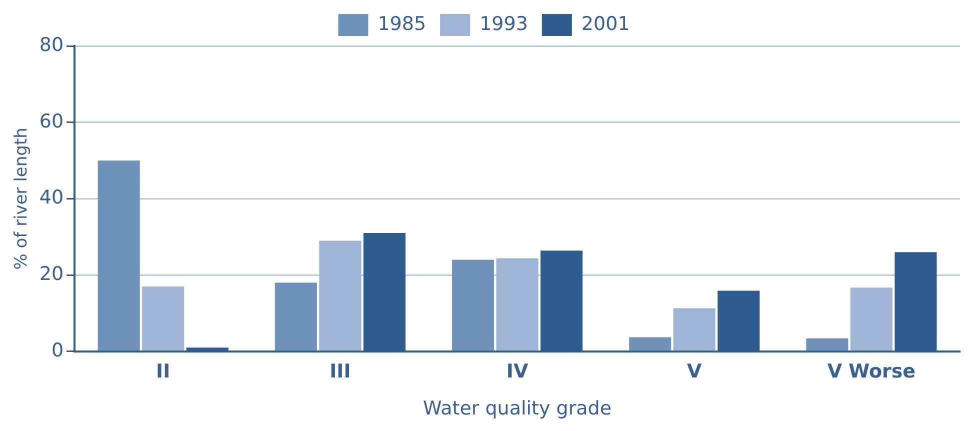  I want to click on y-tick-label: 20, so click(51, 273).